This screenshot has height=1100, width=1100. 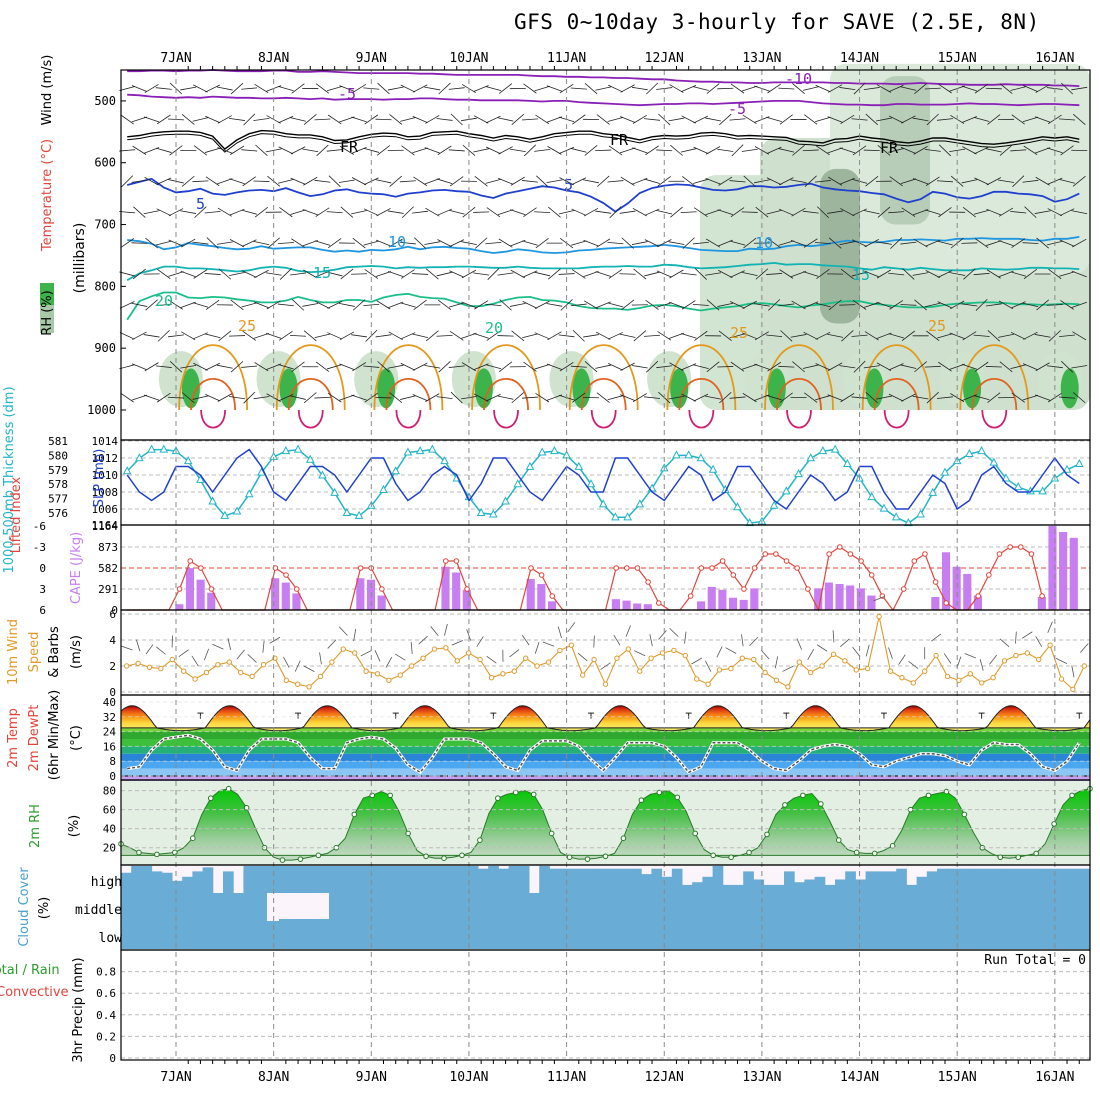 I want to click on ytick-rh: 20, so click(x=109, y=848).